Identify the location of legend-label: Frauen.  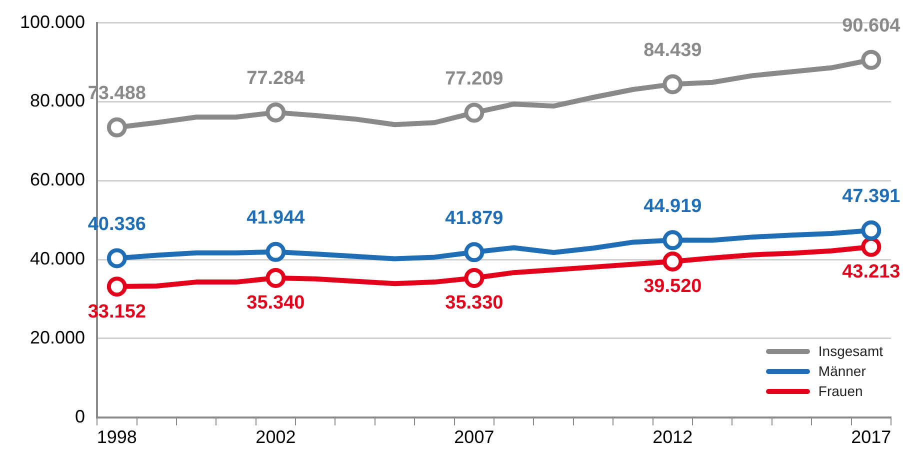
(840, 391).